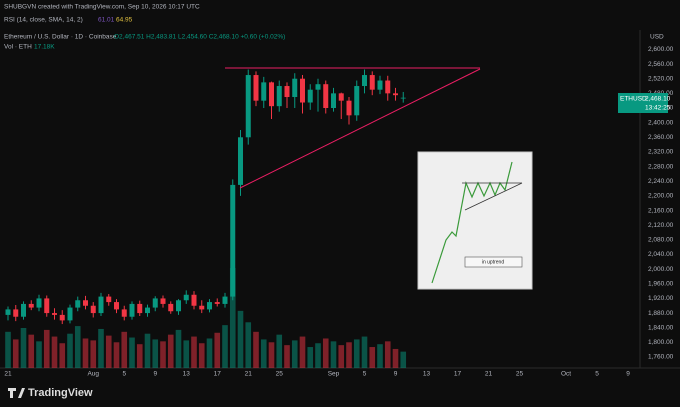 This screenshot has height=407, width=680. Describe the element at coordinates (124, 20) in the screenshot. I see `rsi-ma-value: 64.95` at that location.